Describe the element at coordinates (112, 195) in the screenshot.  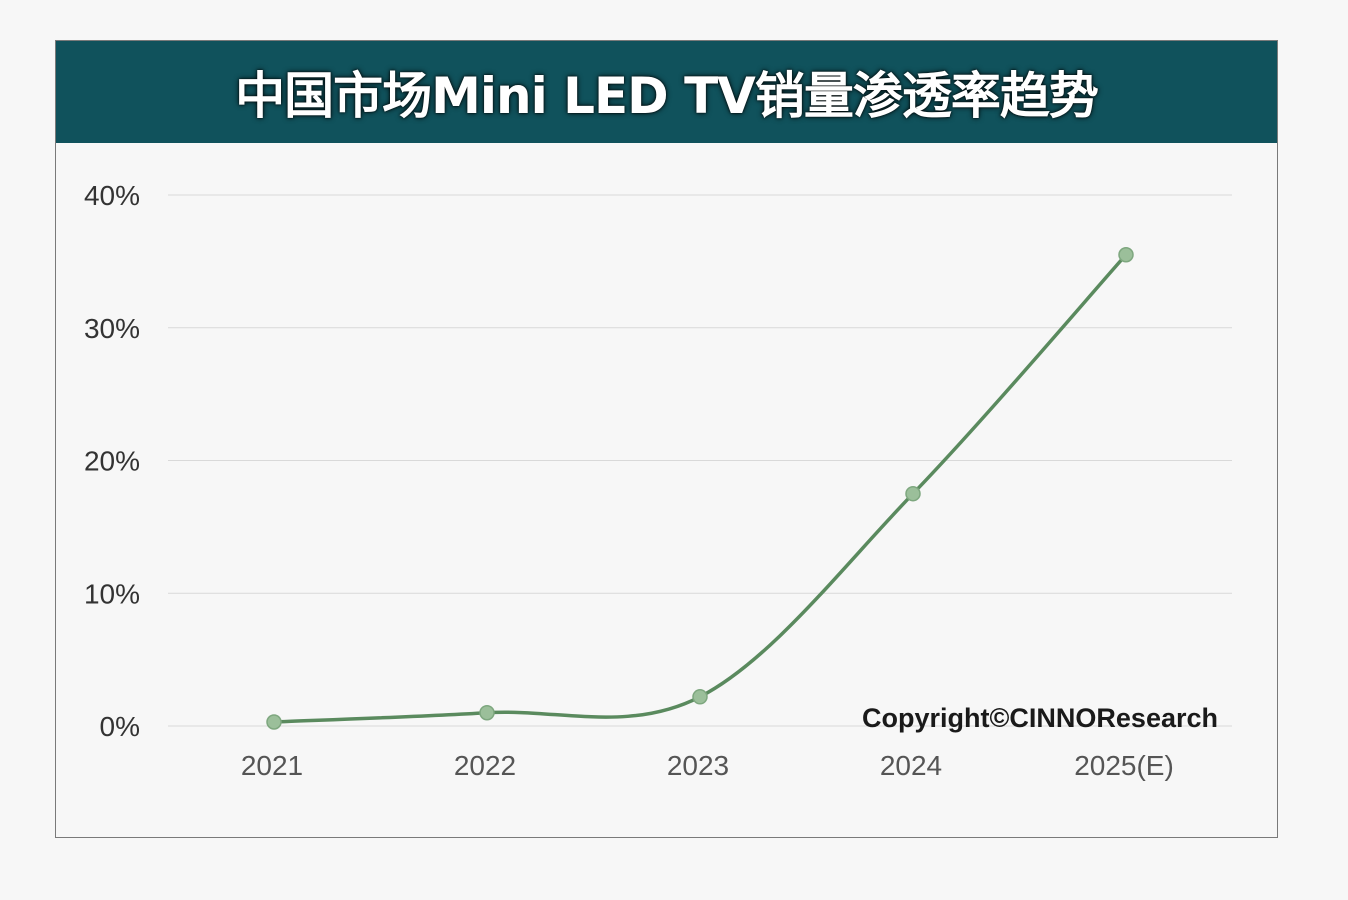
I see `y-tick-label: 40%` at that location.